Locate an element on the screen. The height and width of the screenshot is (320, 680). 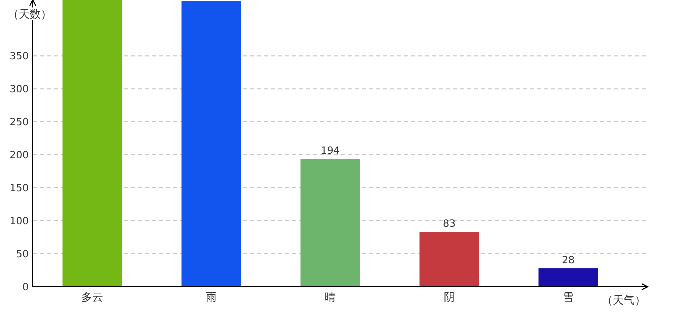
y-tick-label: 200 is located at coordinates (19, 156).